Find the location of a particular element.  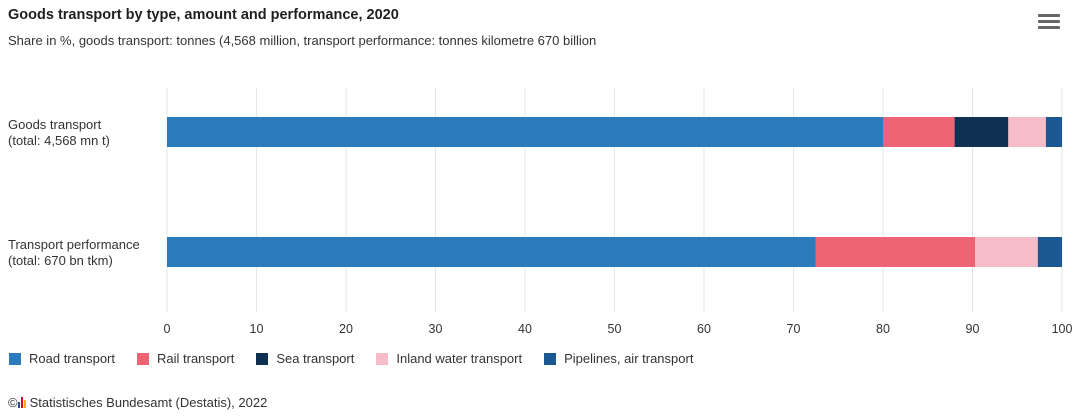

legend-label: Pipelines, air transport is located at coordinates (629, 358).